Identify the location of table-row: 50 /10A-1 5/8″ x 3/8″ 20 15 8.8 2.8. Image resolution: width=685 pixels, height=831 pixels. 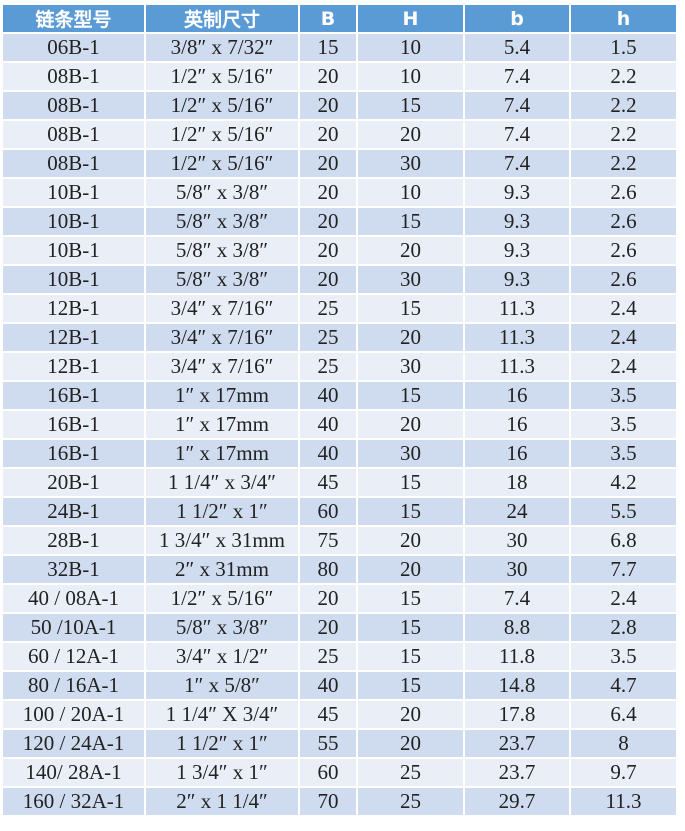
(339, 627).